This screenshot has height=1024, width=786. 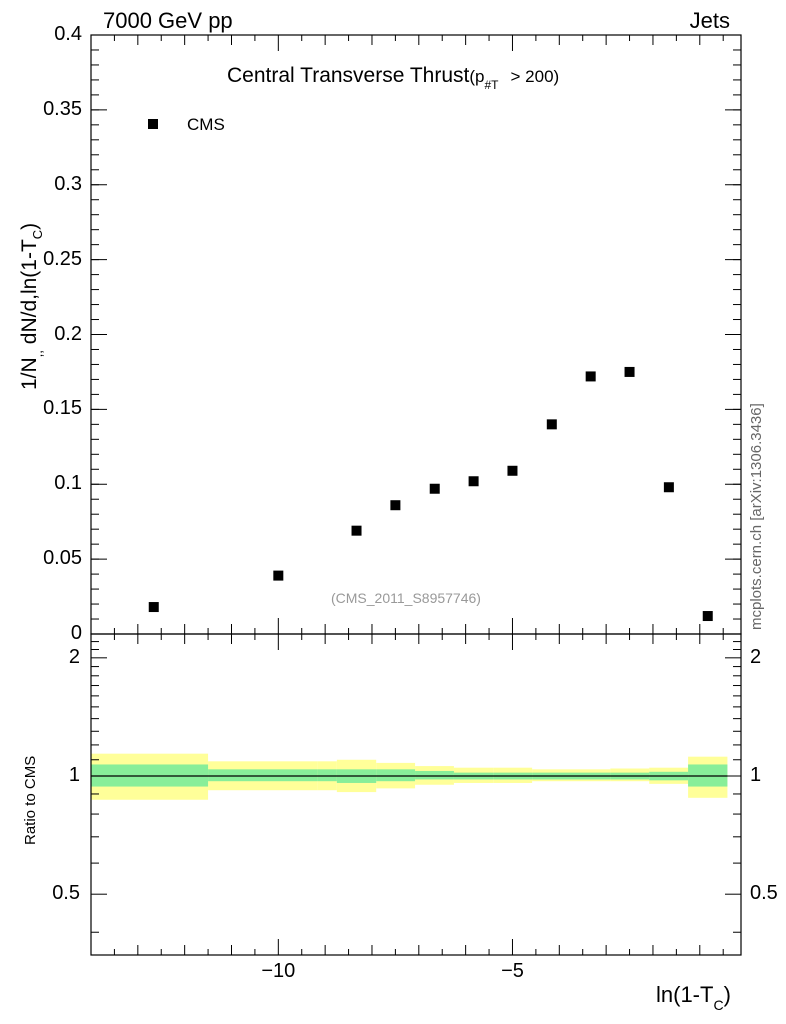 I want to click on main-y-label-sub2: C, so click(x=37, y=234).